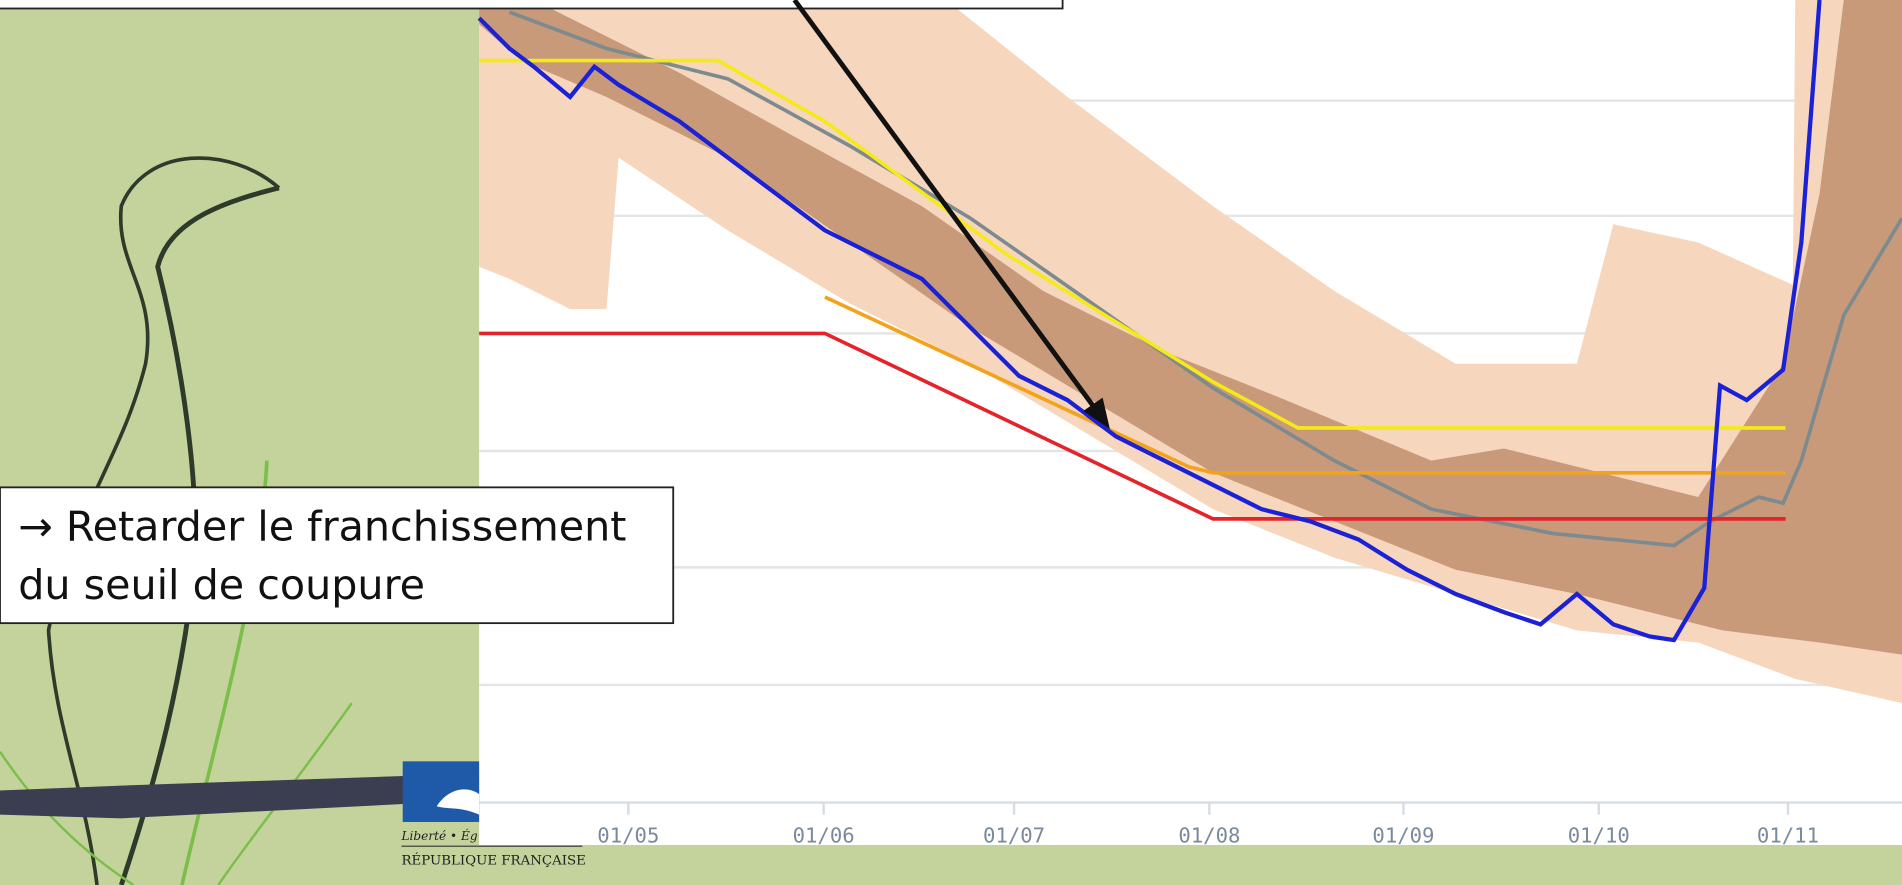 This screenshot has height=885, width=1902. Describe the element at coordinates (1209, 836) in the screenshot. I see `x-tick-label: 01/08` at that location.